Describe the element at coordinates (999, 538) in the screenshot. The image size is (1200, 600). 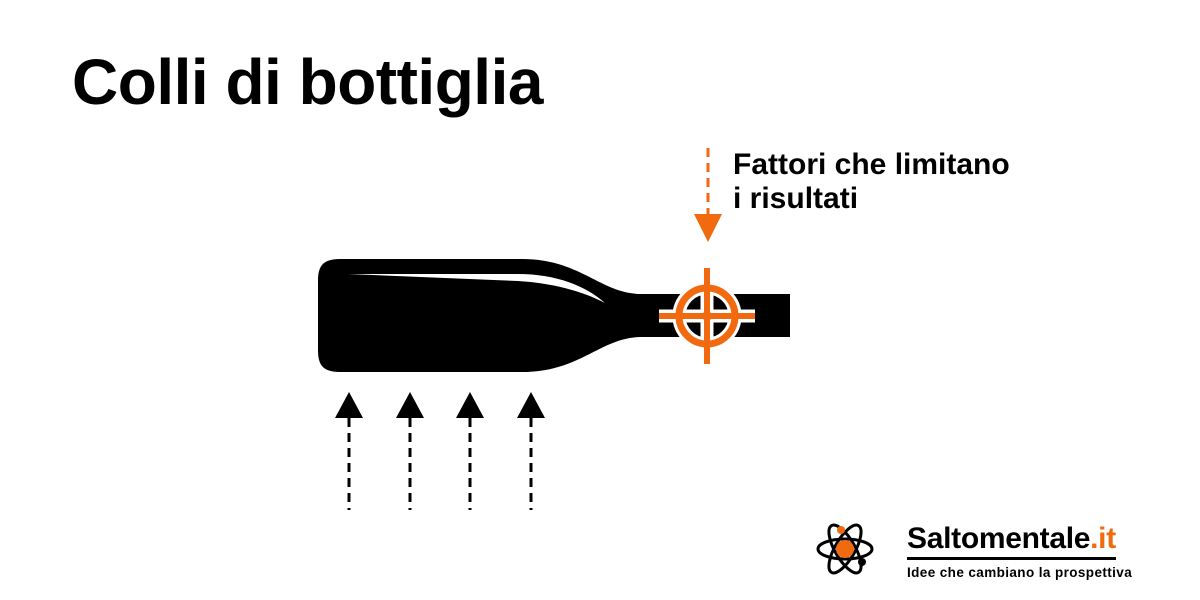
I see `brand-name-text: Saltomentale` at that location.